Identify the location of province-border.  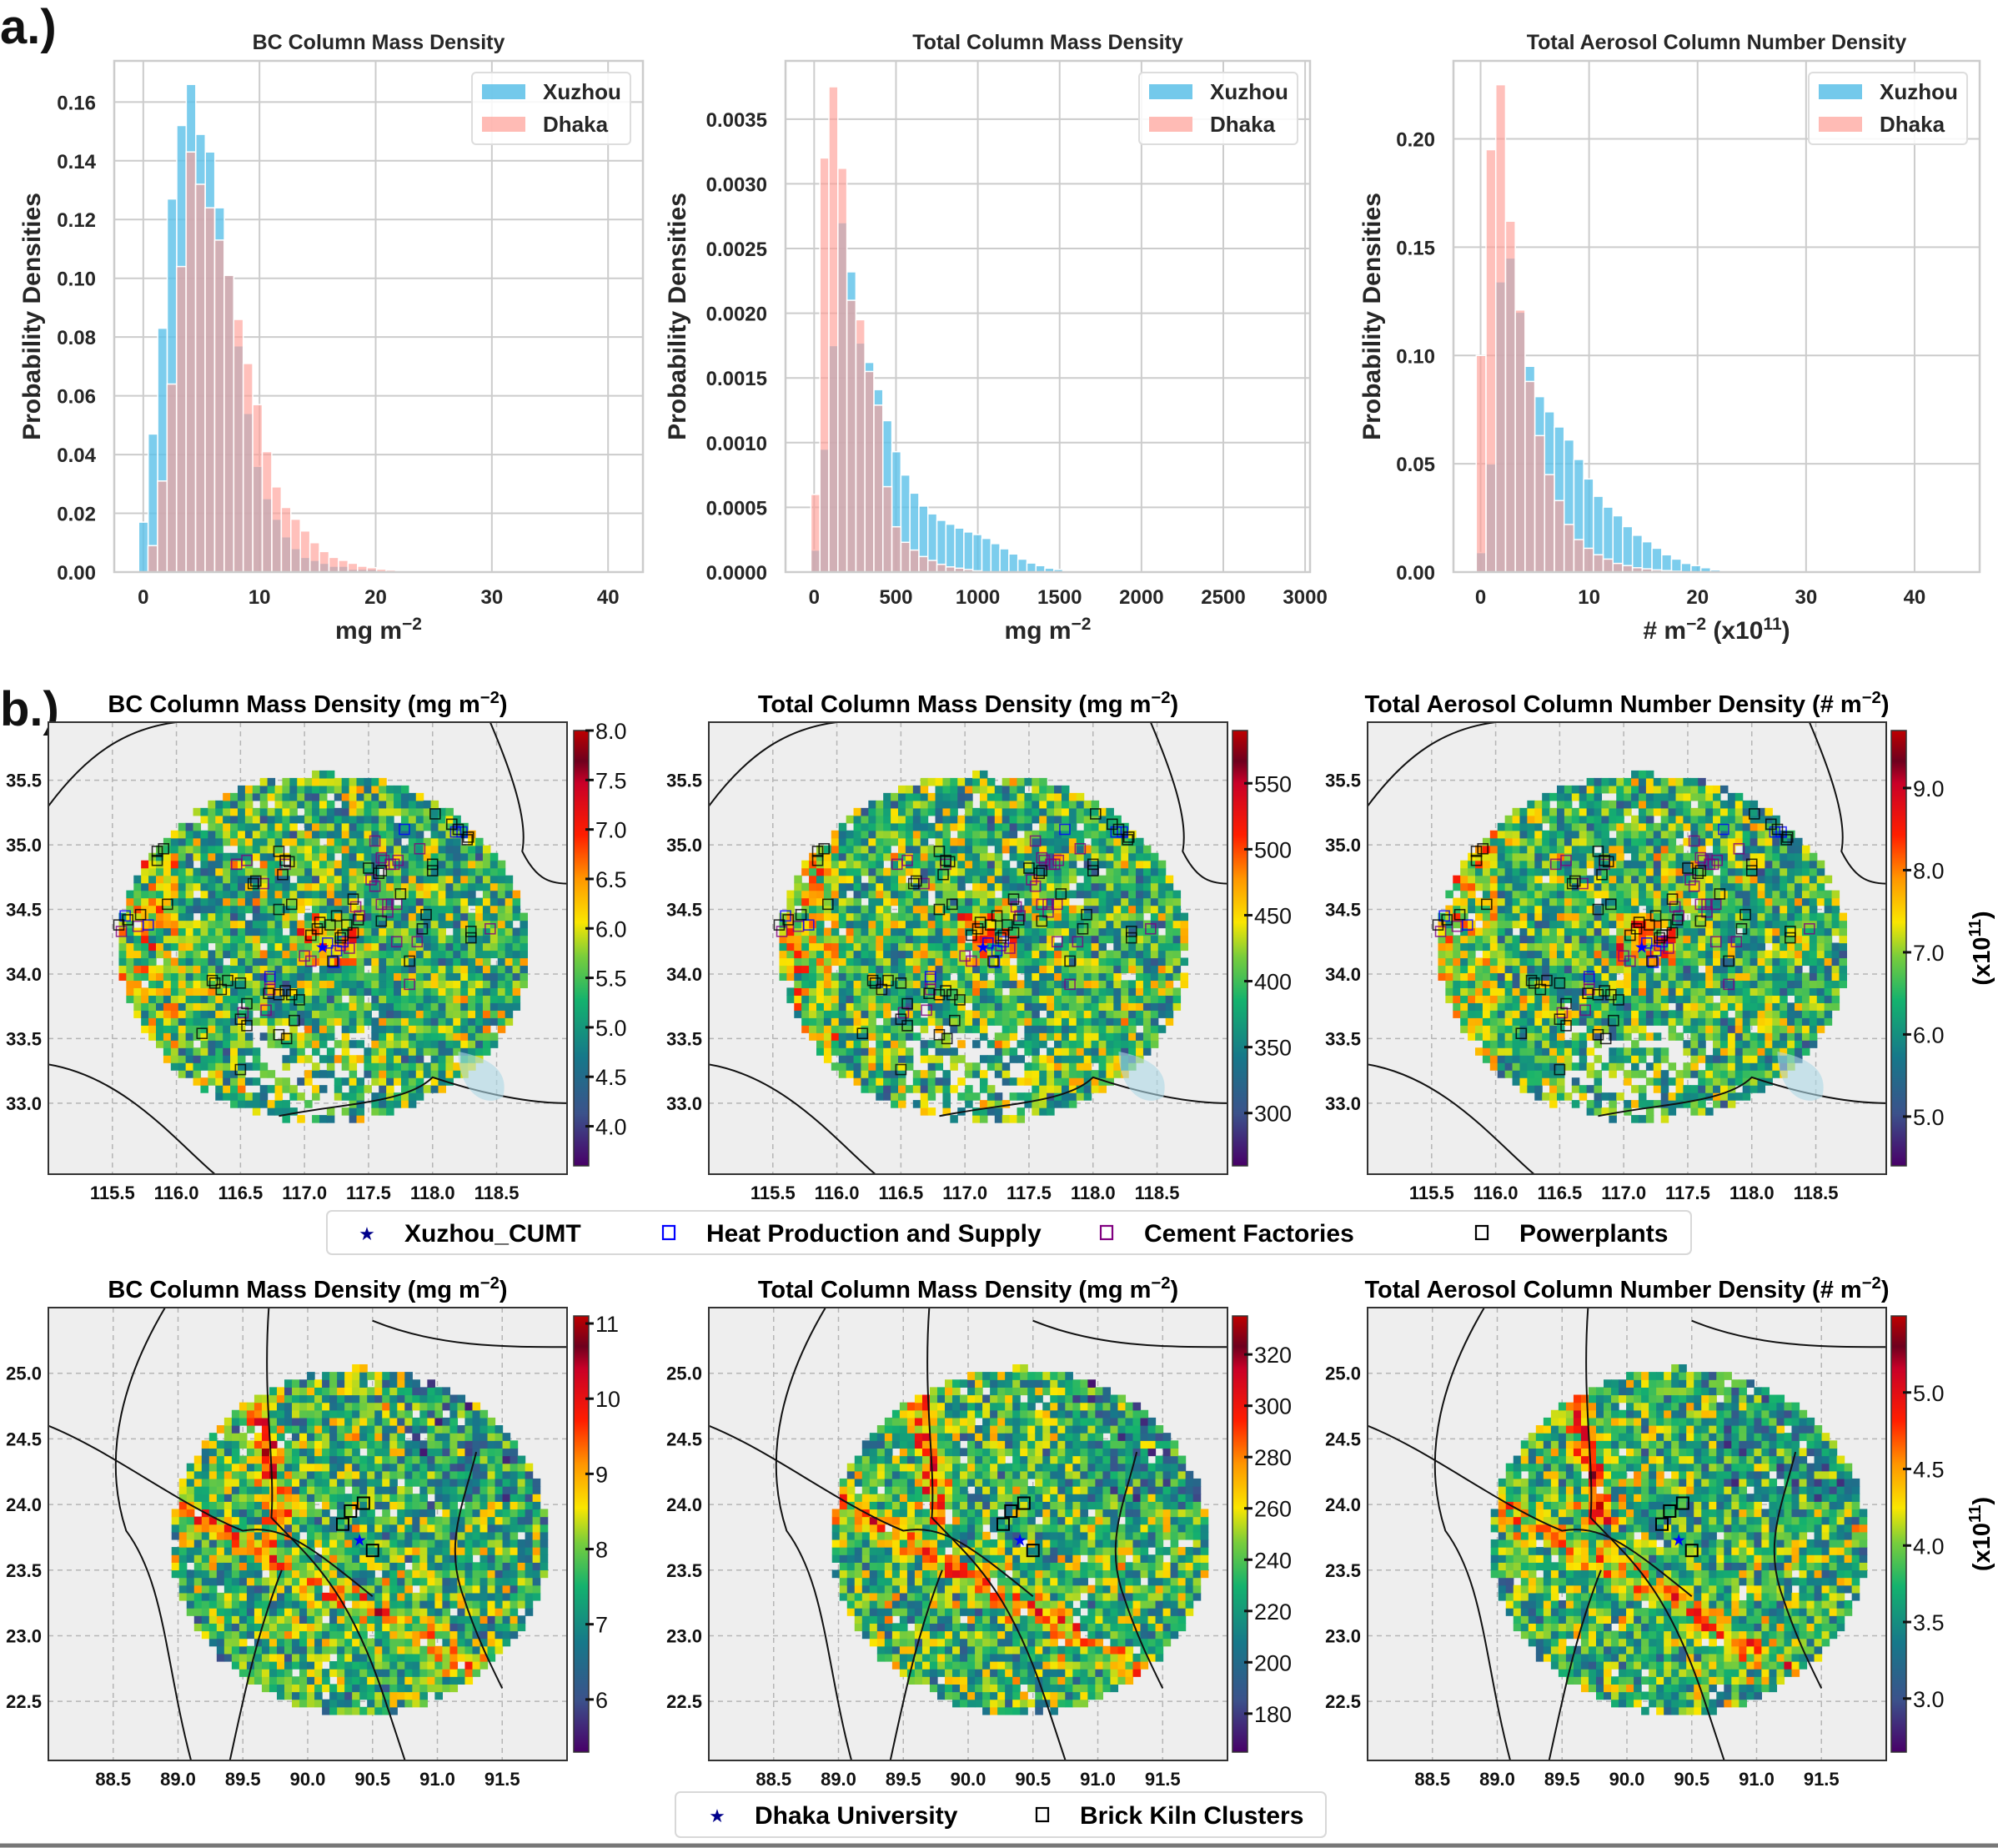
(792, 1118).